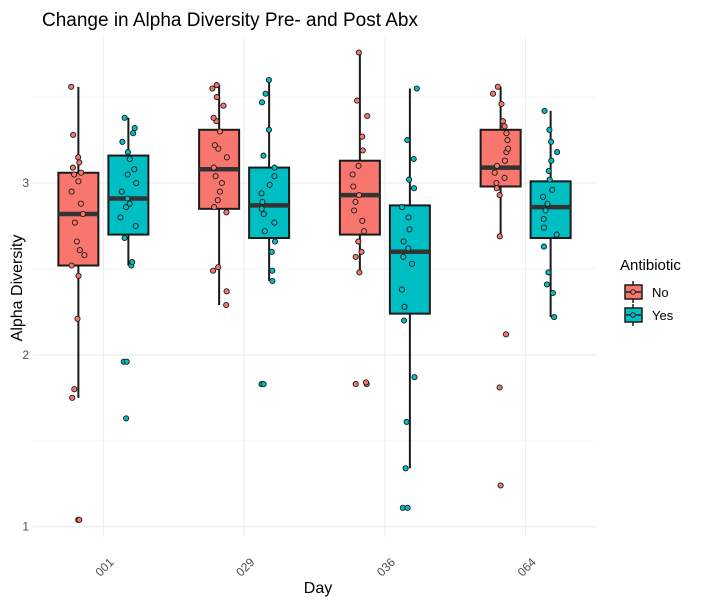  I want to click on y-tick-label: 2, so click(25, 355).